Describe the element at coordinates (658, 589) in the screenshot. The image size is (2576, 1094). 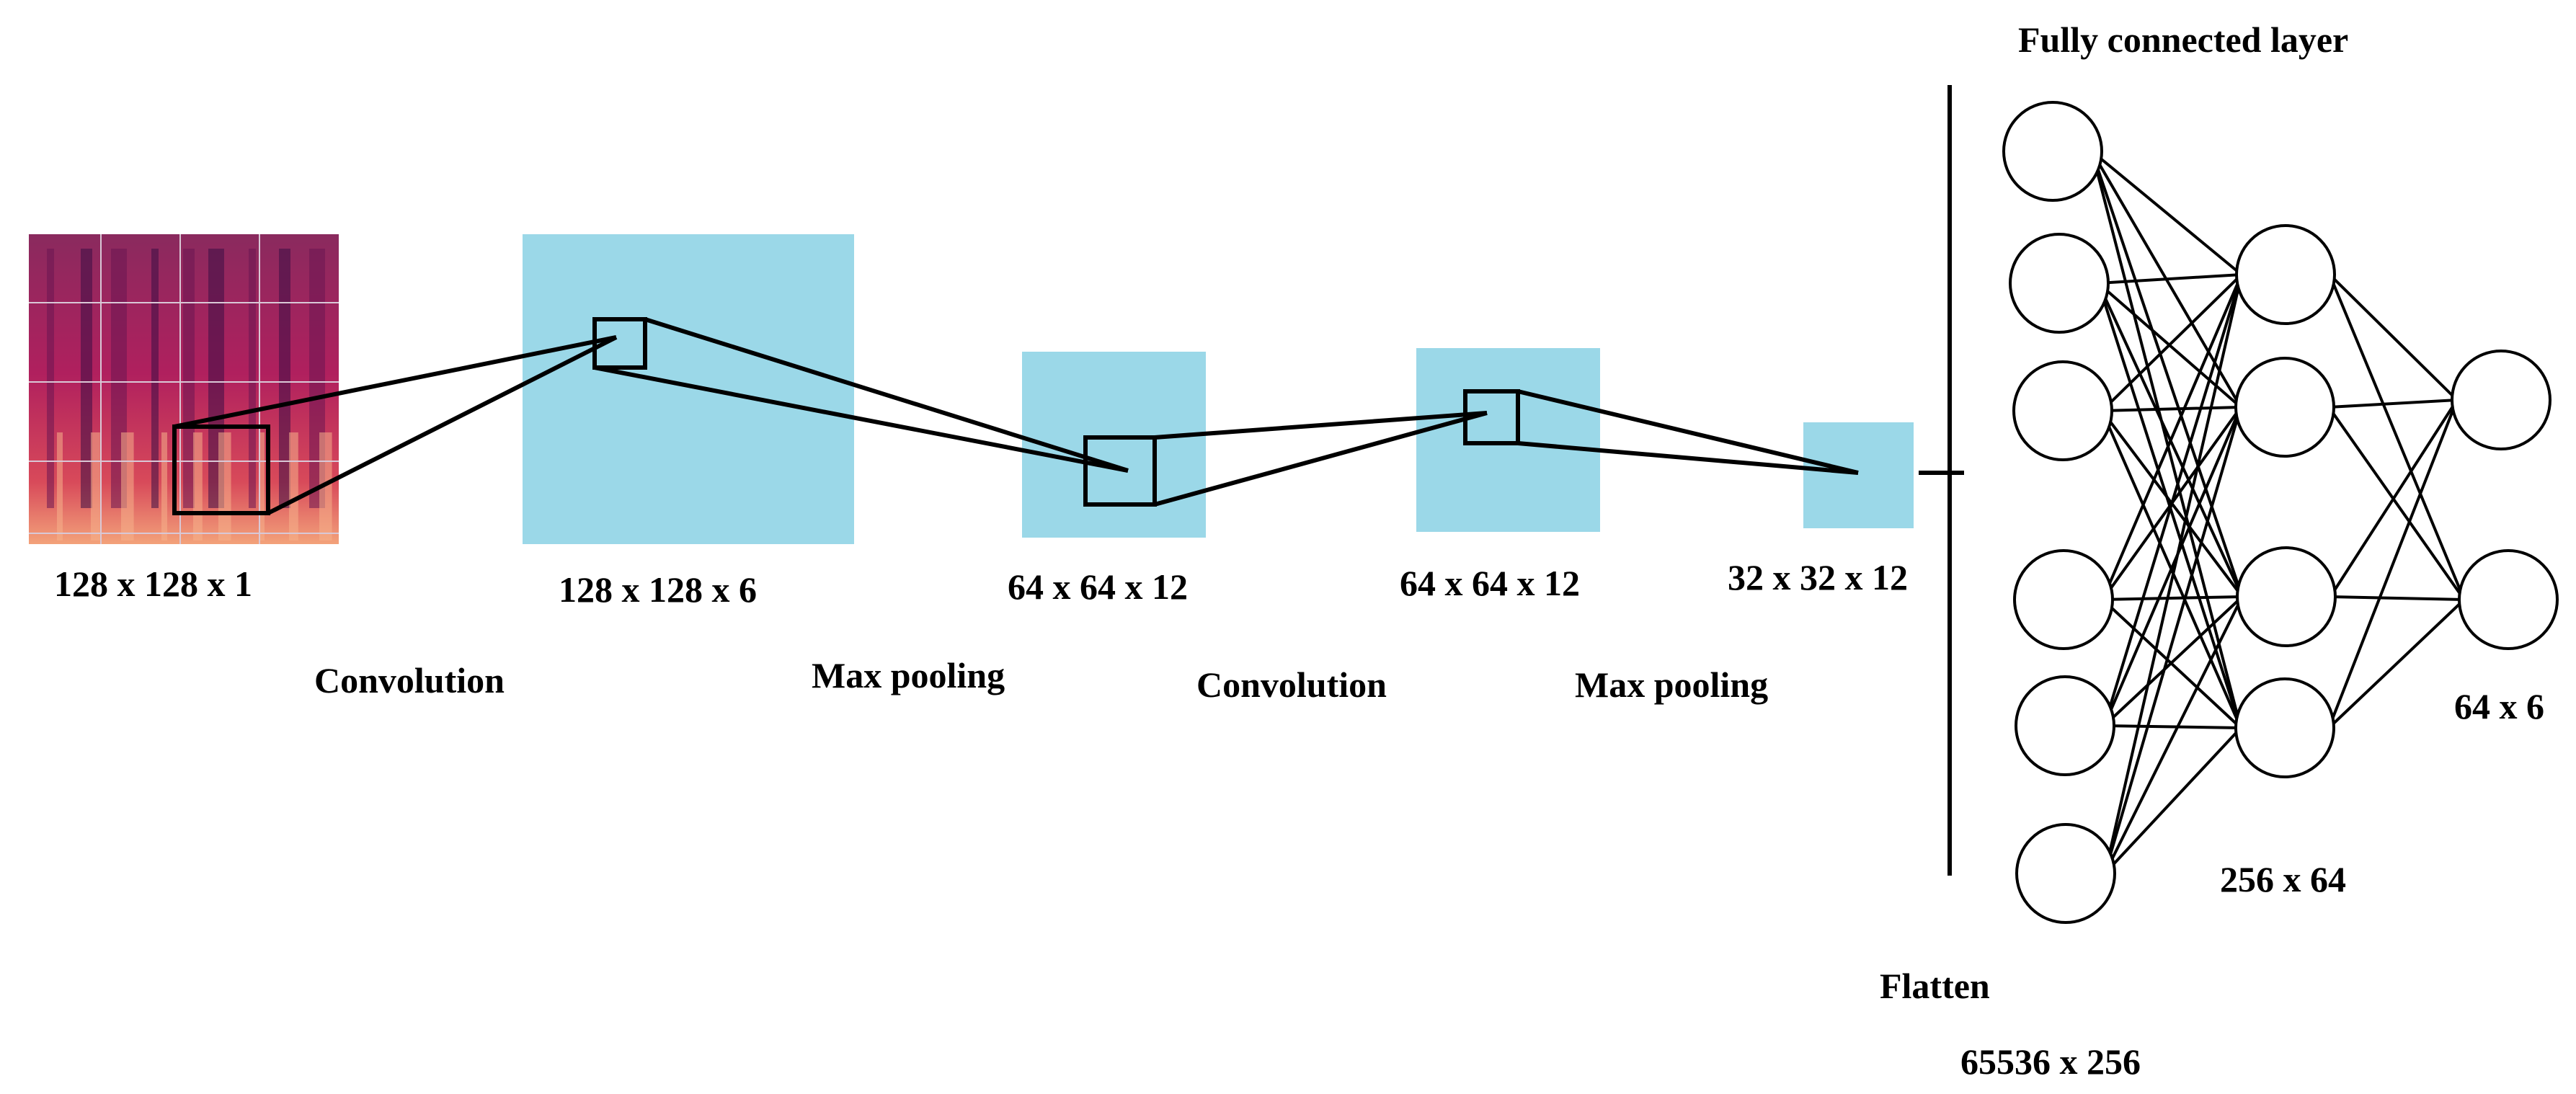
I see `conv1-dims-label: 128 x 128 x 6` at that location.